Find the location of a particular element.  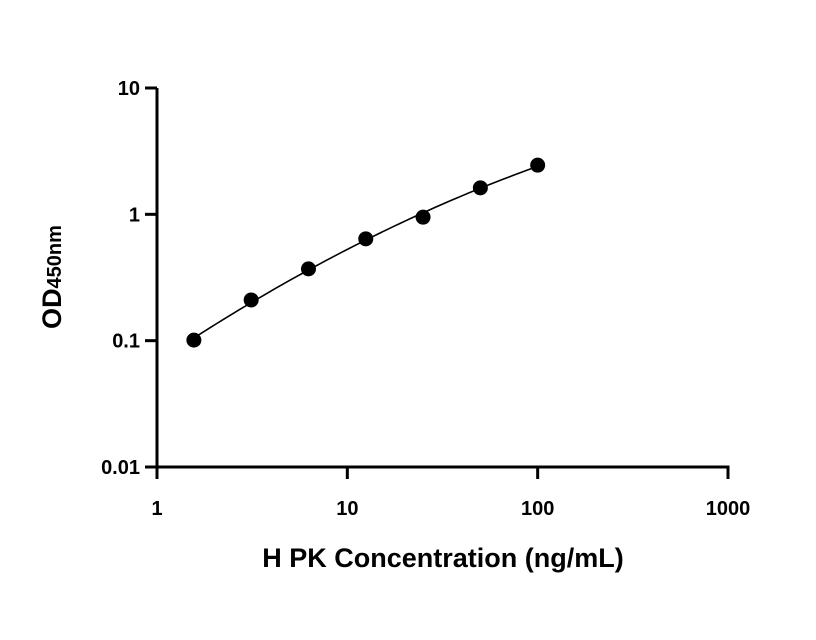

x-tick-label: 1000 is located at coordinates (728, 509).